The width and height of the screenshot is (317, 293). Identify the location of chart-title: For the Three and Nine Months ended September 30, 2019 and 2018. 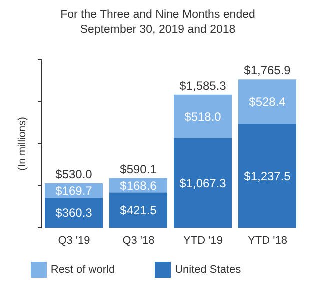
(158, 23).